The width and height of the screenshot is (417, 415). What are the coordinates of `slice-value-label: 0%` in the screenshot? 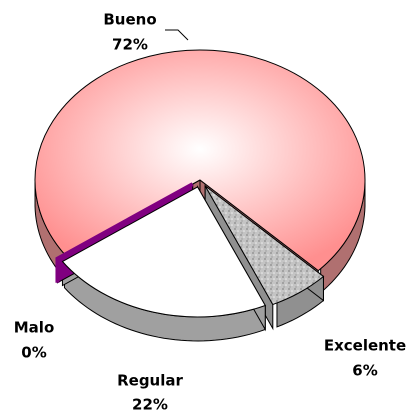 It's located at (33, 353).